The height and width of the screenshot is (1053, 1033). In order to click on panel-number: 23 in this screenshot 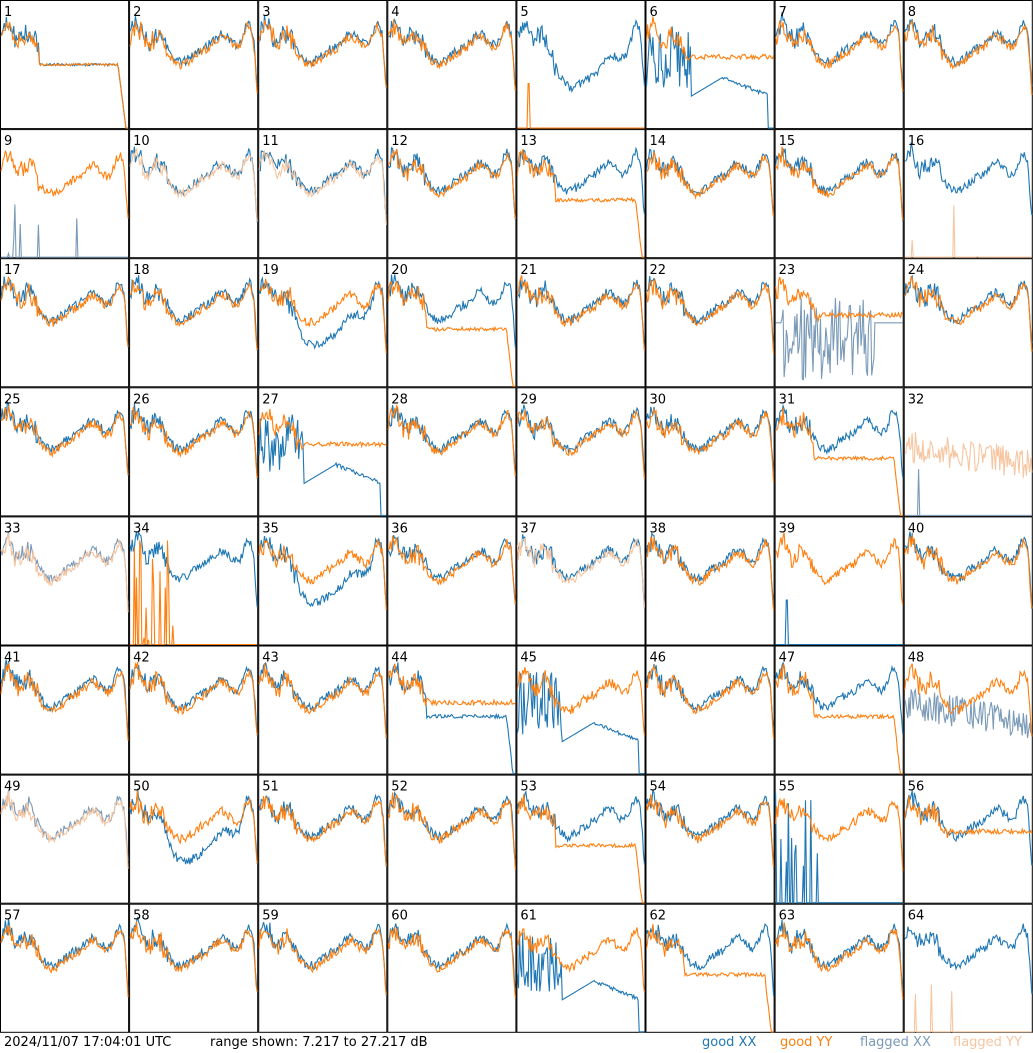, I will do `click(787, 270)`.